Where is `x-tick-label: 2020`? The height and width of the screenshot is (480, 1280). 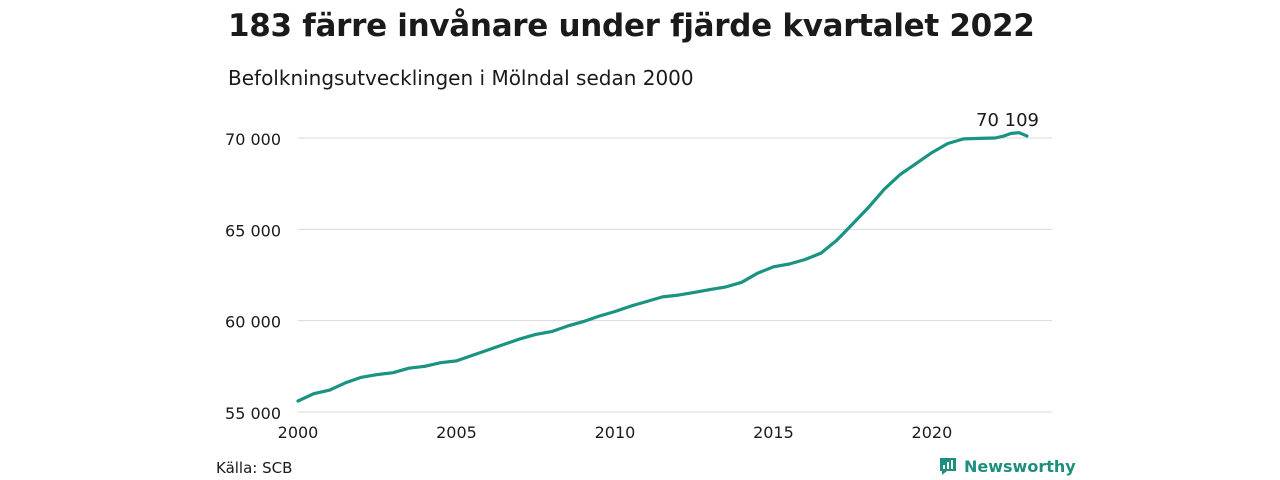
x-tick-label: 2020 is located at coordinates (932, 432).